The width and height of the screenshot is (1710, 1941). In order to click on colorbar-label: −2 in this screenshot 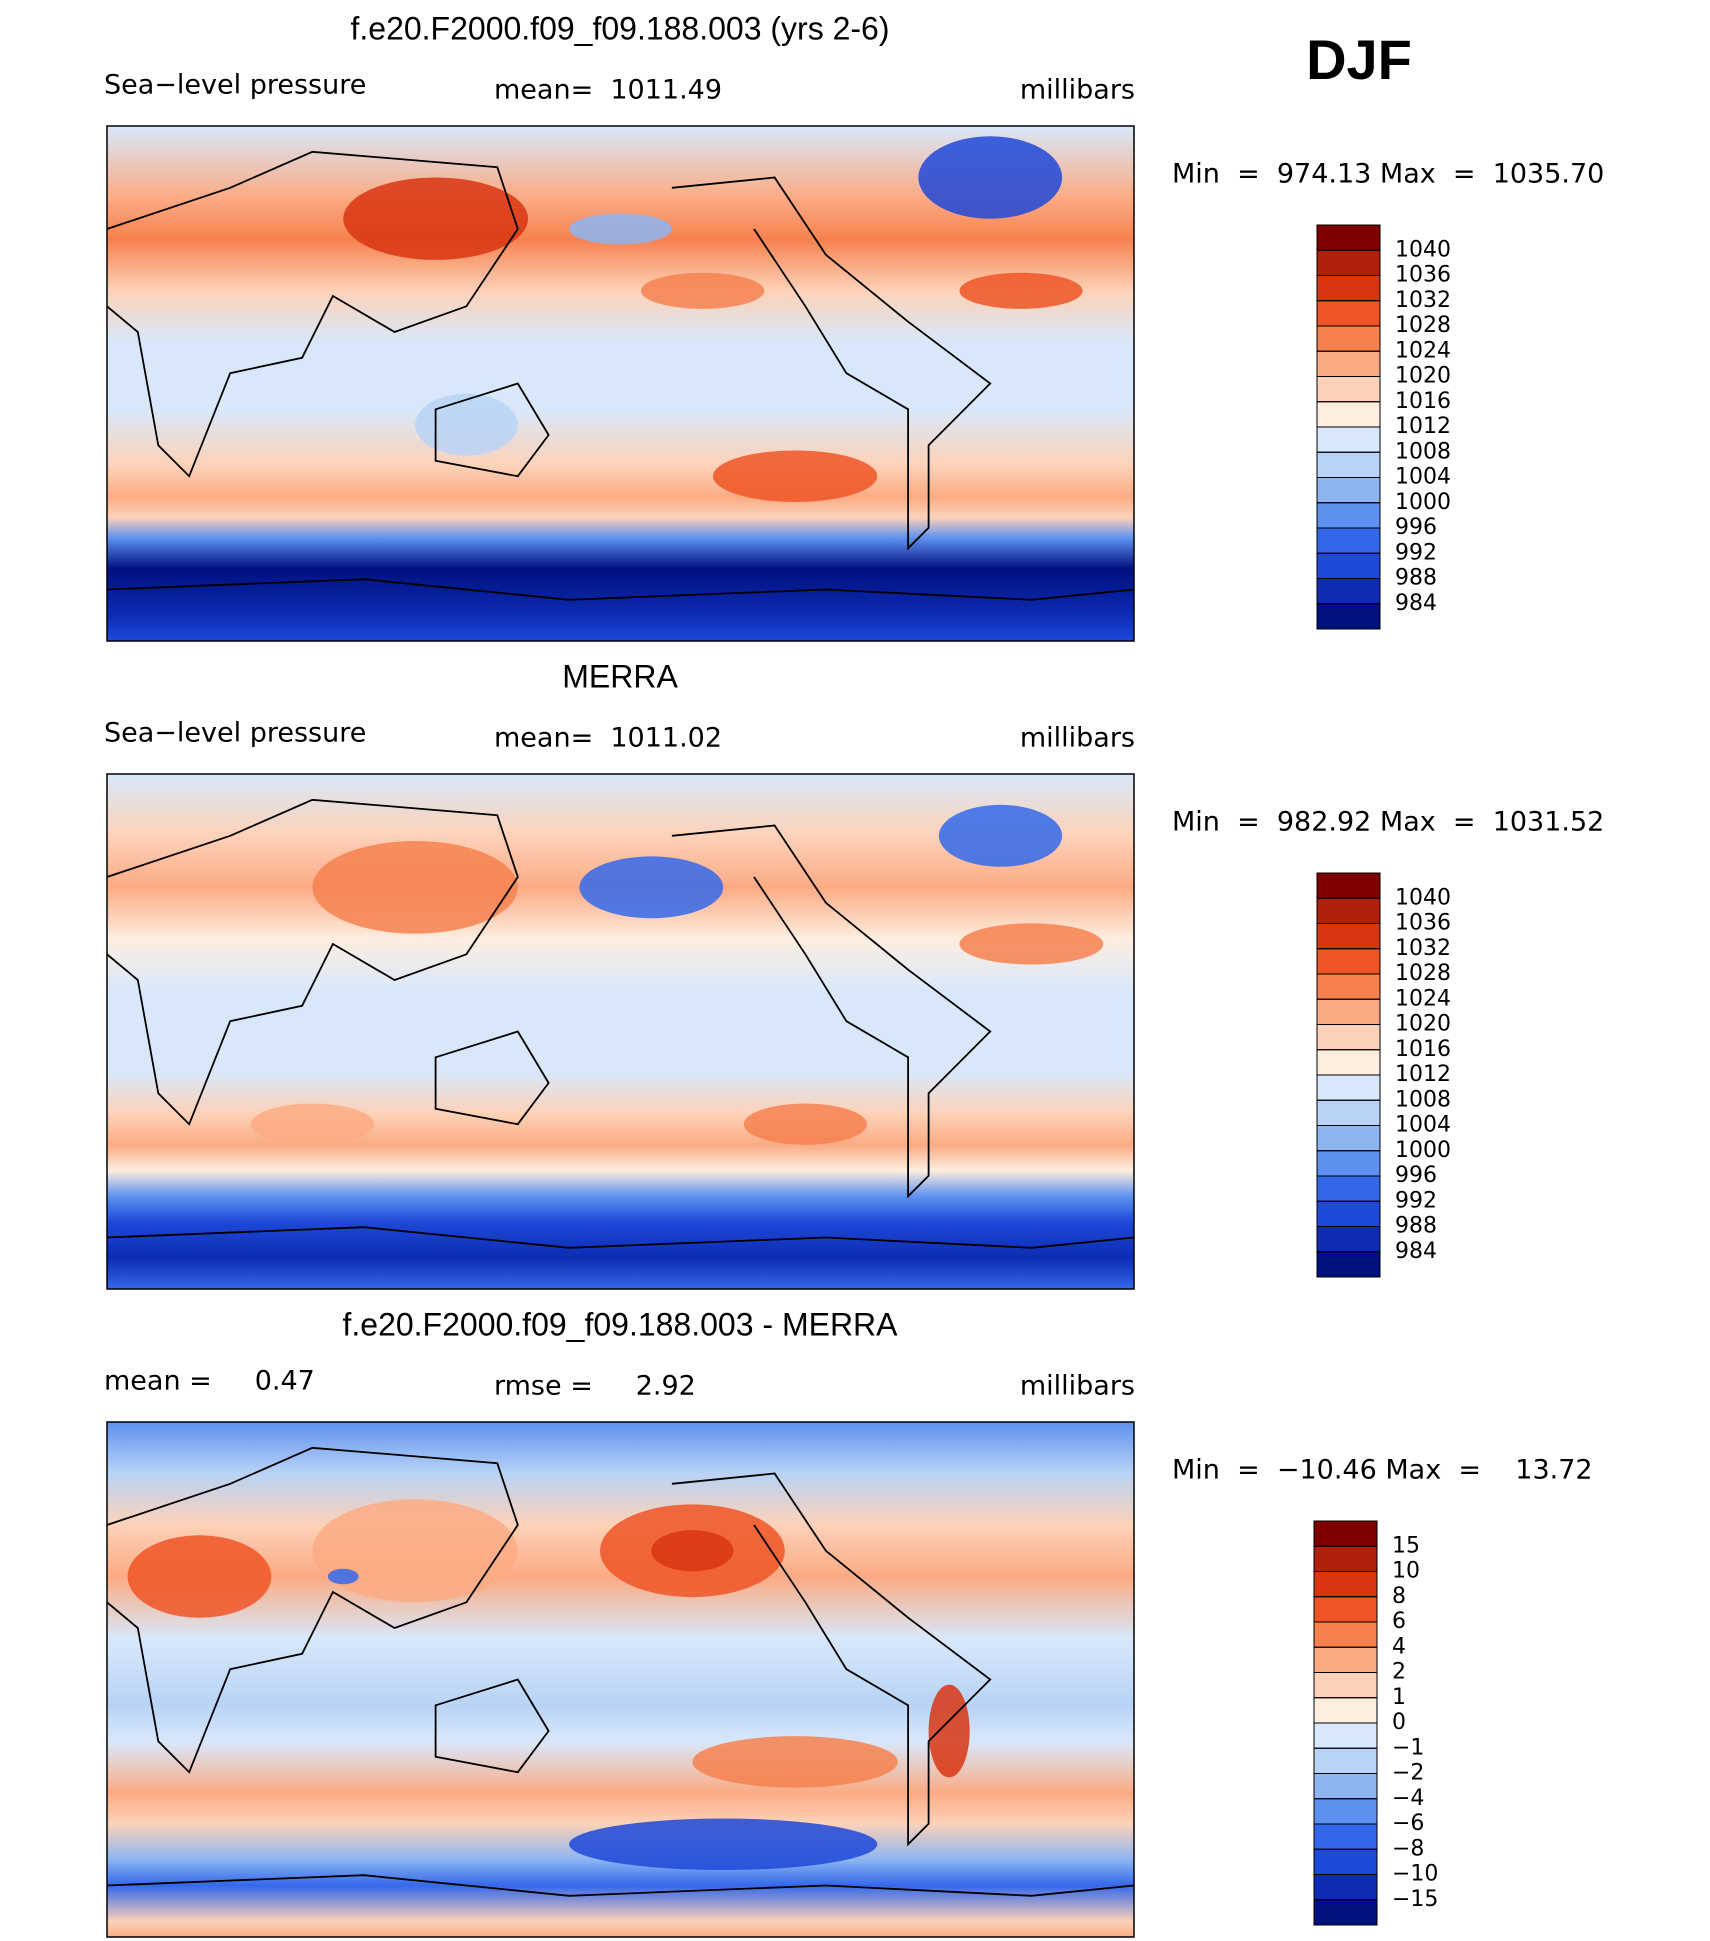, I will do `click(1408, 1773)`.